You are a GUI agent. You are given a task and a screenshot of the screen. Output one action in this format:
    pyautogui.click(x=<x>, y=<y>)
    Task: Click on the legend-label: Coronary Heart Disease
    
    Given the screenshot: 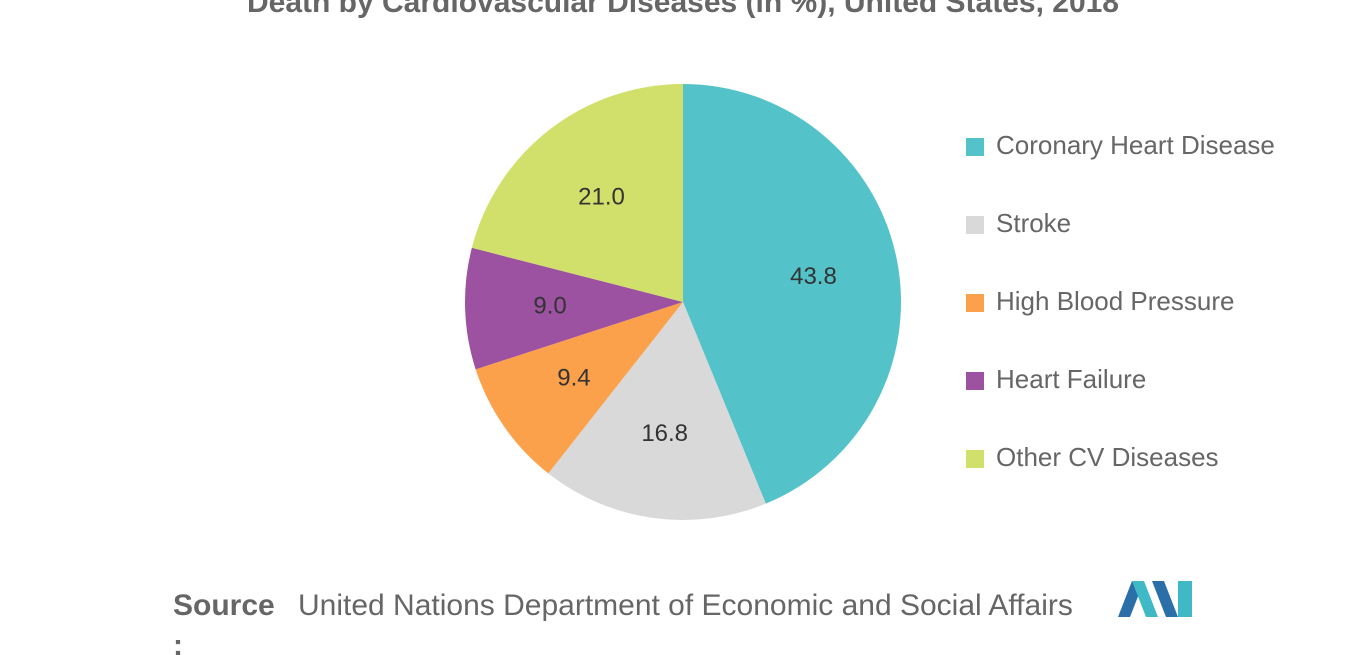 What is the action you would take?
    pyautogui.click(x=1135, y=145)
    